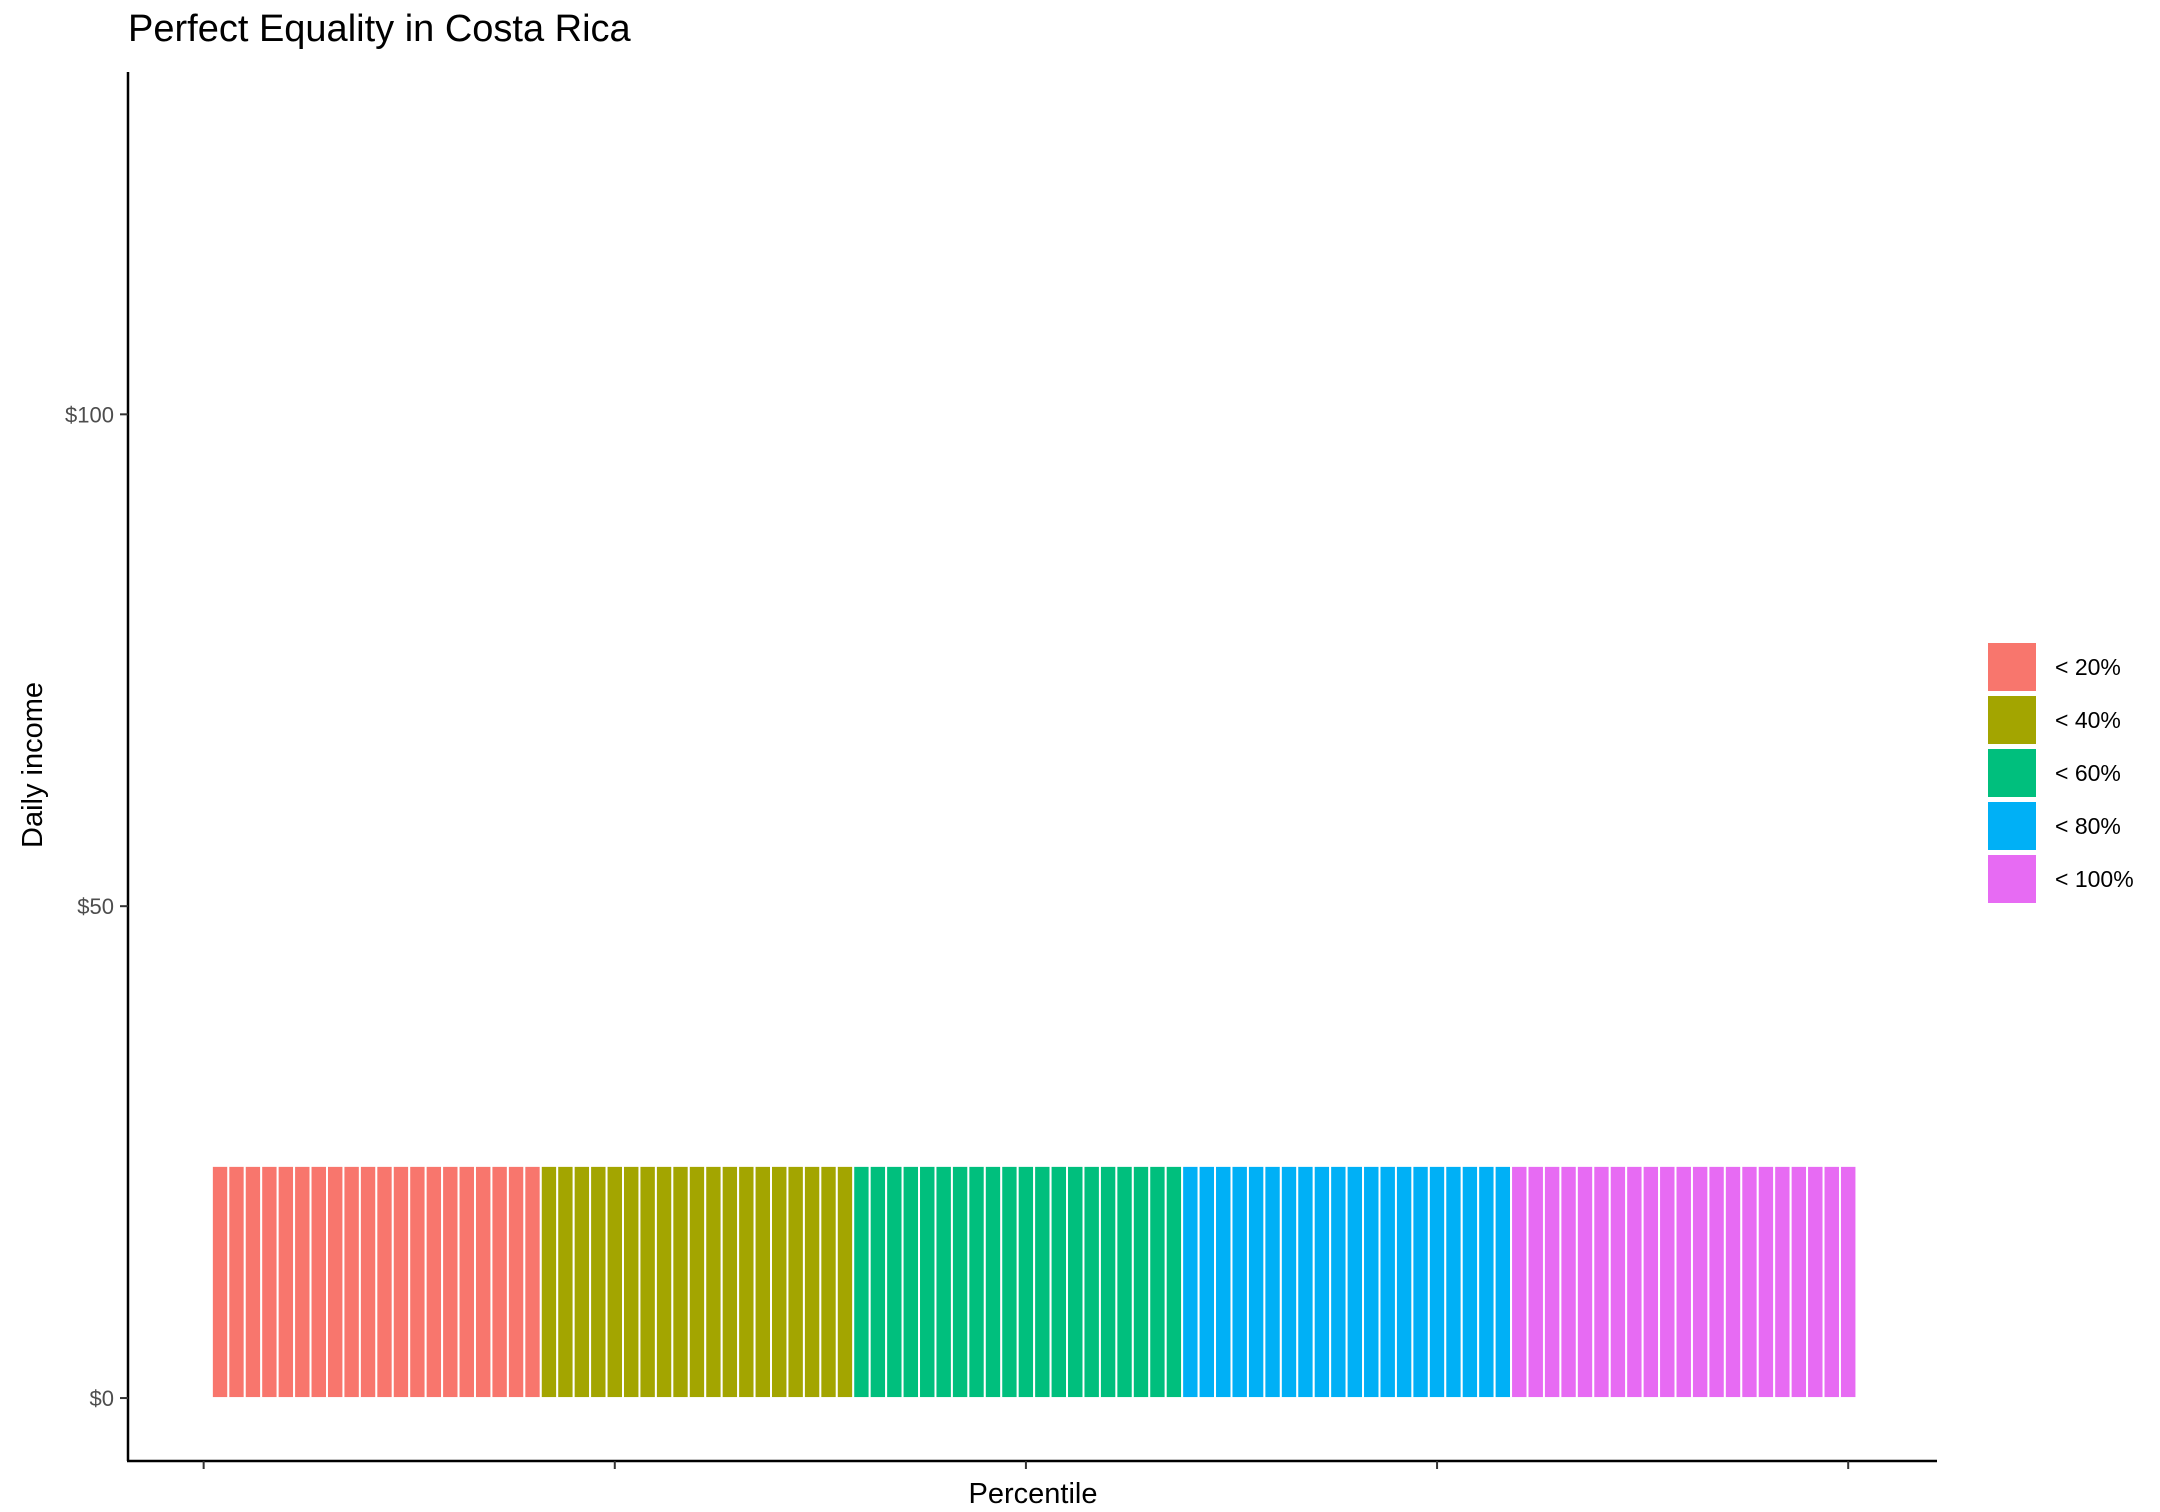 This screenshot has height=1512, width=2160. Describe the element at coordinates (33, 765) in the screenshot. I see `y-axis-title: Daily income` at that location.